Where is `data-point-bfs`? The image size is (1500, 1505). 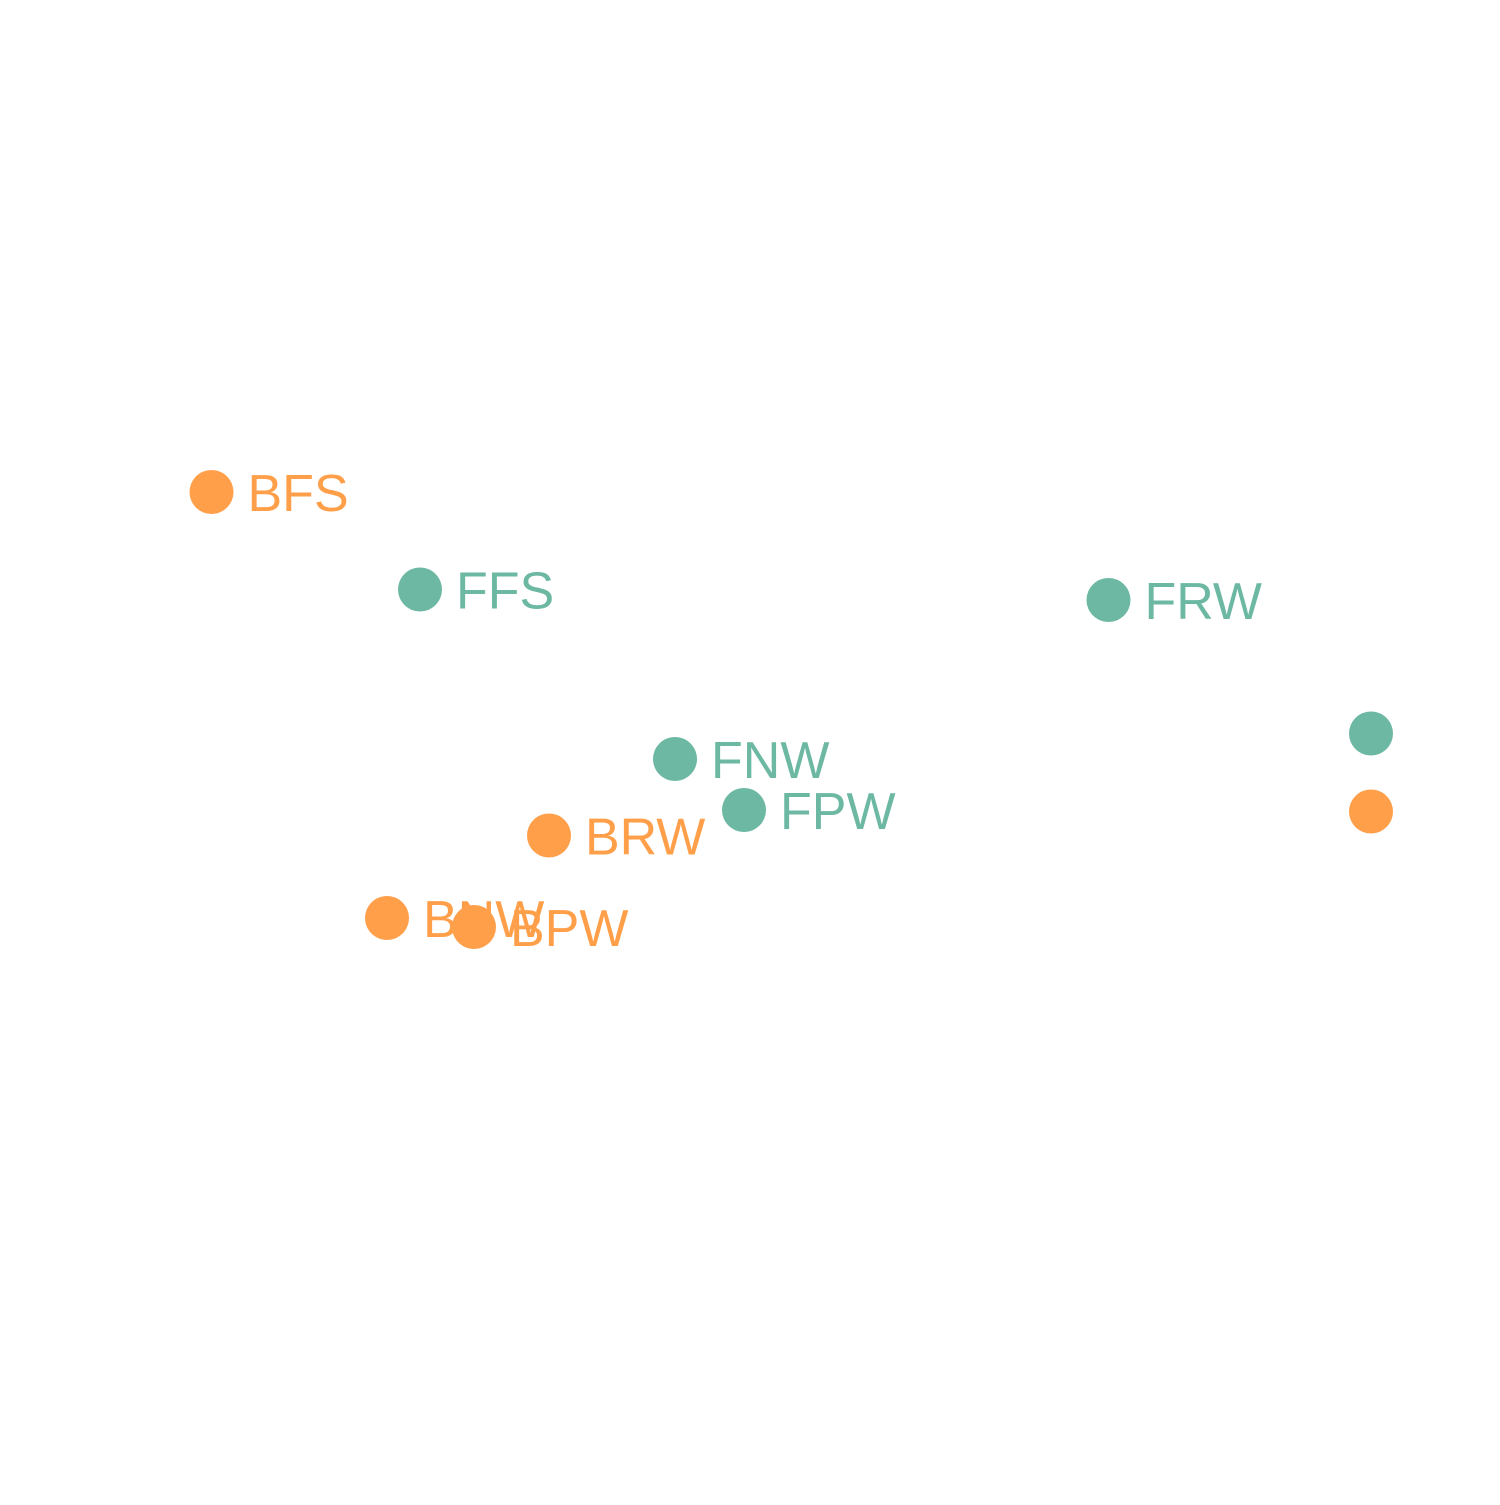 data-point-bfs is located at coordinates (211, 492).